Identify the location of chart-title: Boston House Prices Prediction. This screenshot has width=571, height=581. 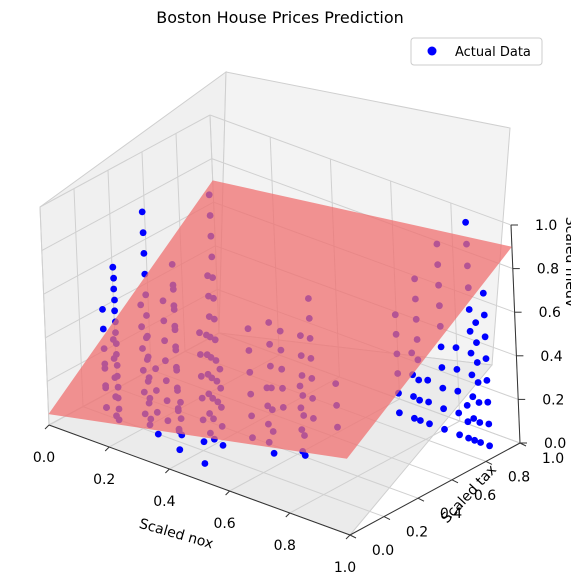
(280, 17).